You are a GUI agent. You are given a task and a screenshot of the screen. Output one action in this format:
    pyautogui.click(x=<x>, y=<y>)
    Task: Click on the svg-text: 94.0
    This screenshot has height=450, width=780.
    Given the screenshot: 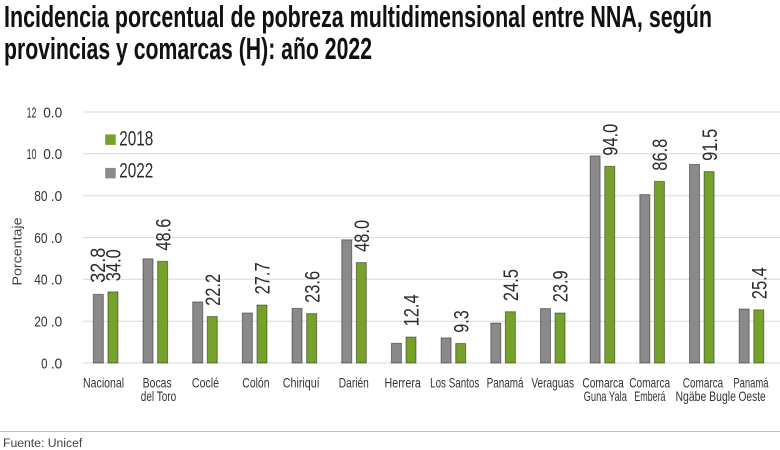 What is the action you would take?
    pyautogui.click(x=610, y=140)
    